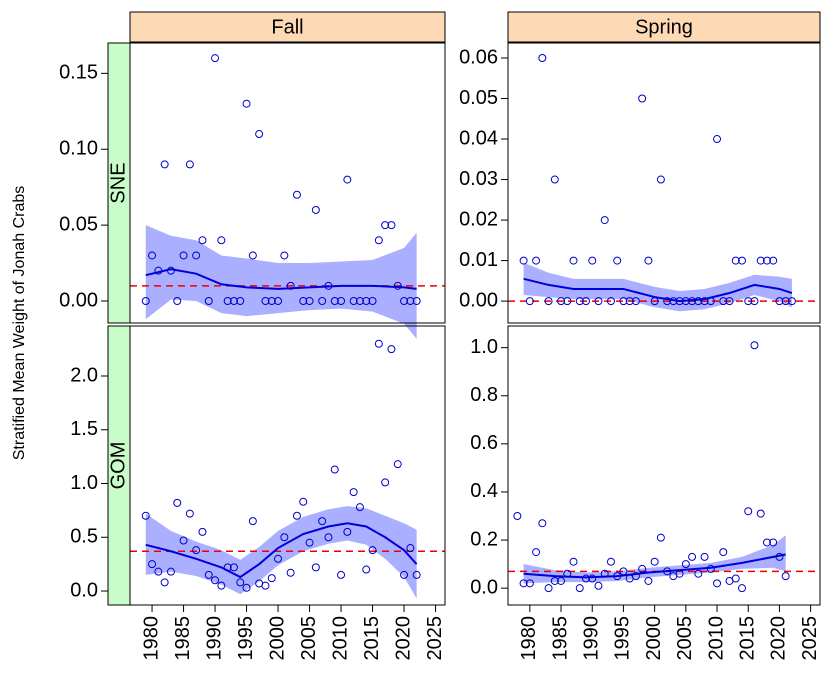 The width and height of the screenshot is (825, 675). What do you see at coordinates (118, 466) in the screenshot?
I see `row-strip-label: GOM` at bounding box center [118, 466].